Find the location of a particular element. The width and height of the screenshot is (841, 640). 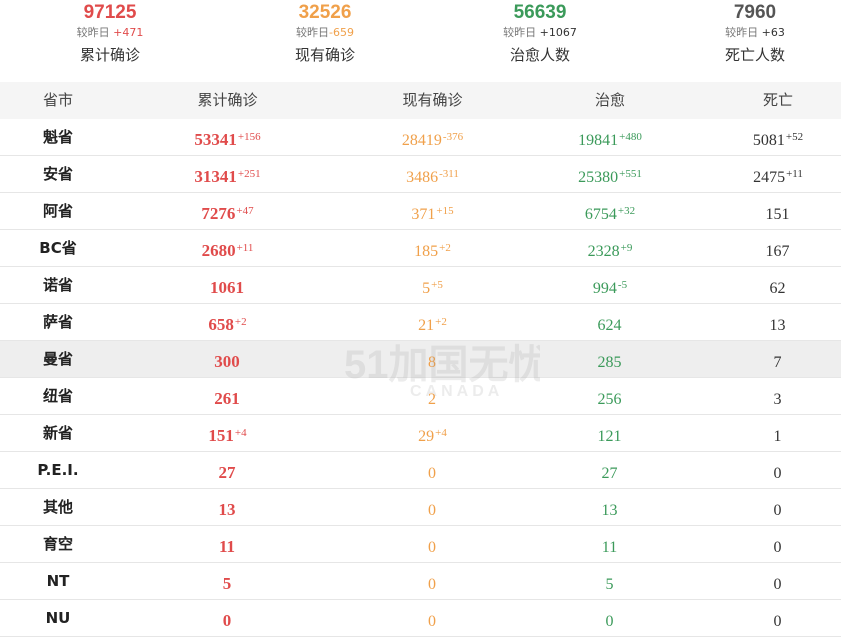

stat-value: 32526 is located at coordinates (325, 12).